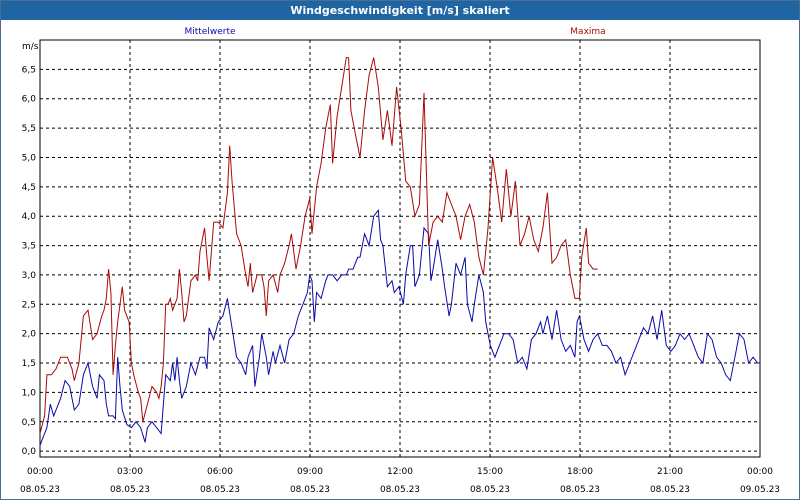 The width and height of the screenshot is (800, 500). Describe the element at coordinates (29, 364) in the screenshot. I see `y-tick-label: 1,5` at that location.